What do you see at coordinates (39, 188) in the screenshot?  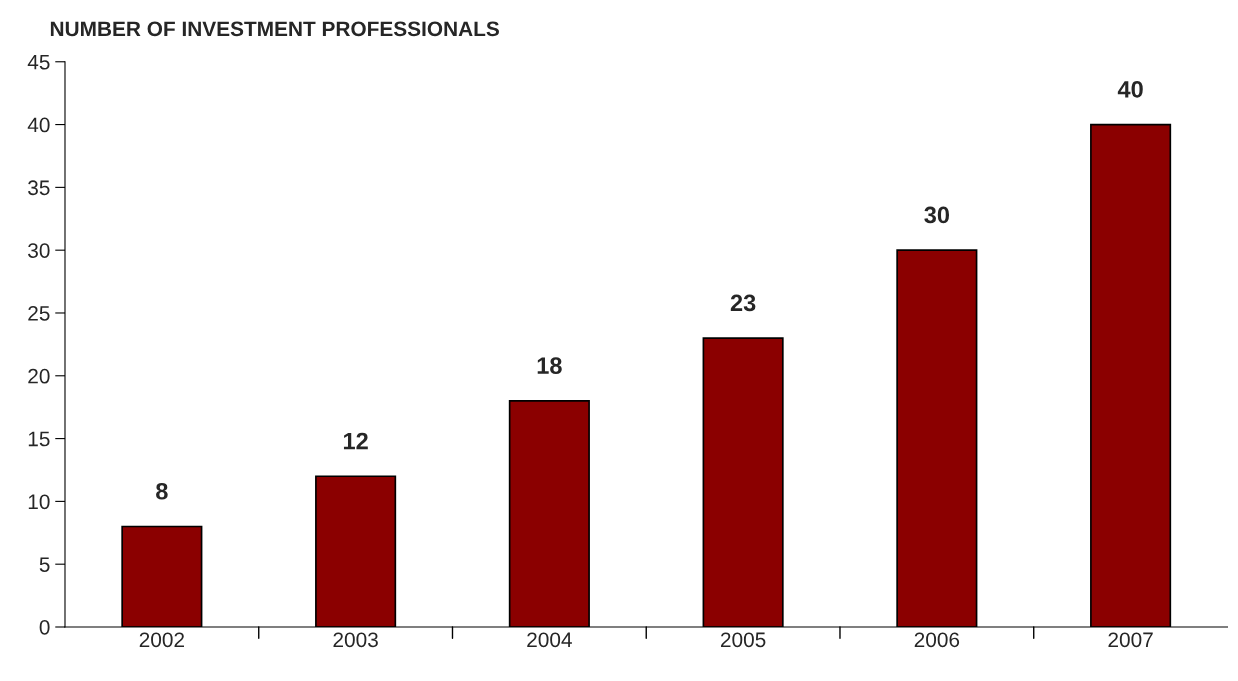 I see `y-tick-label: 35` at bounding box center [39, 188].